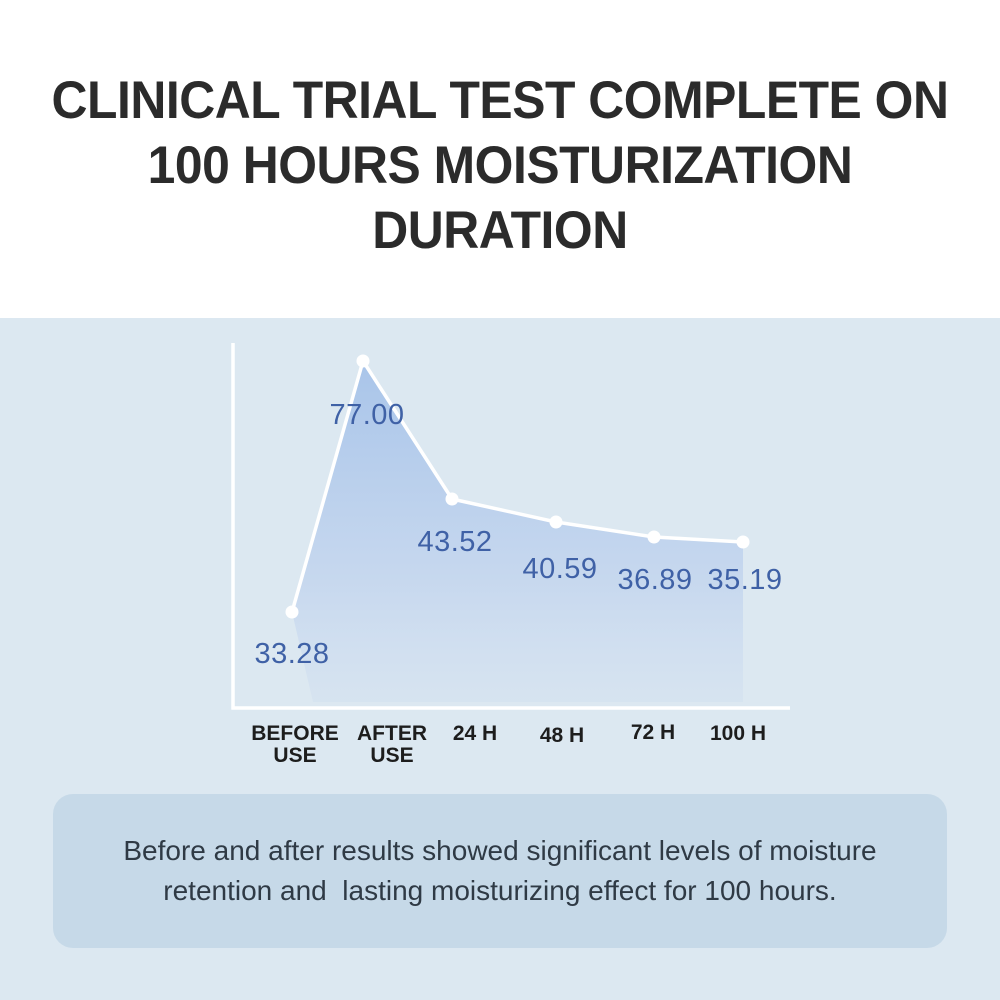 The width and height of the screenshot is (1000, 1000). I want to click on data-point-100h, so click(743, 542).